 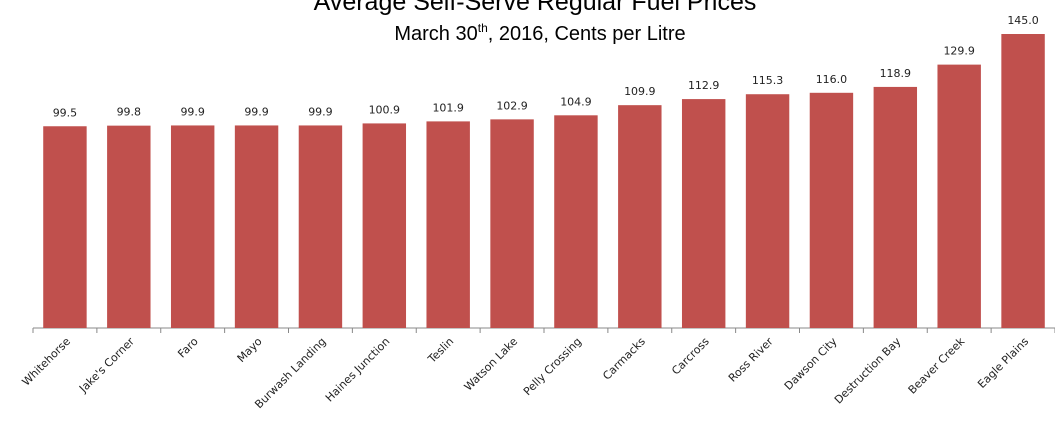 I want to click on x-tick-label: Eagle Plains, so click(x=1003, y=363).